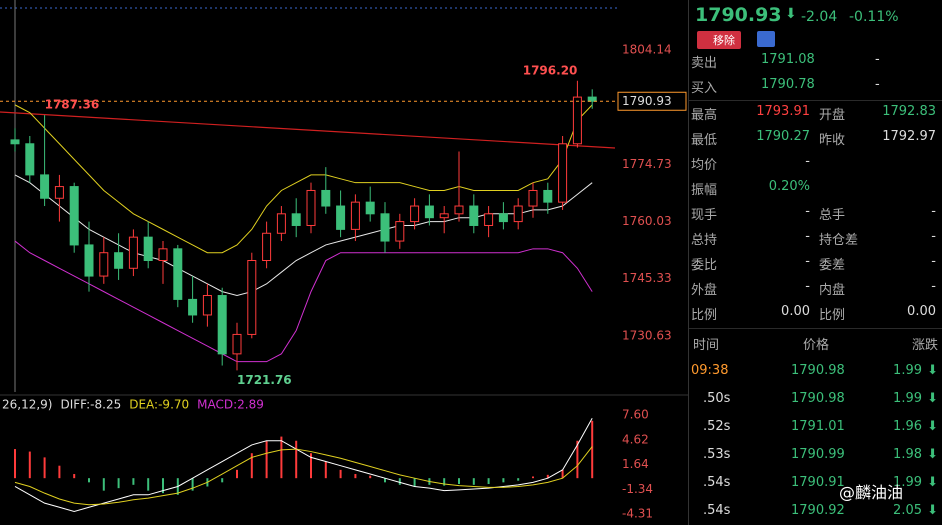 This screenshot has width=942, height=525. I want to click on stat-value: 1792.83, so click(909, 111).